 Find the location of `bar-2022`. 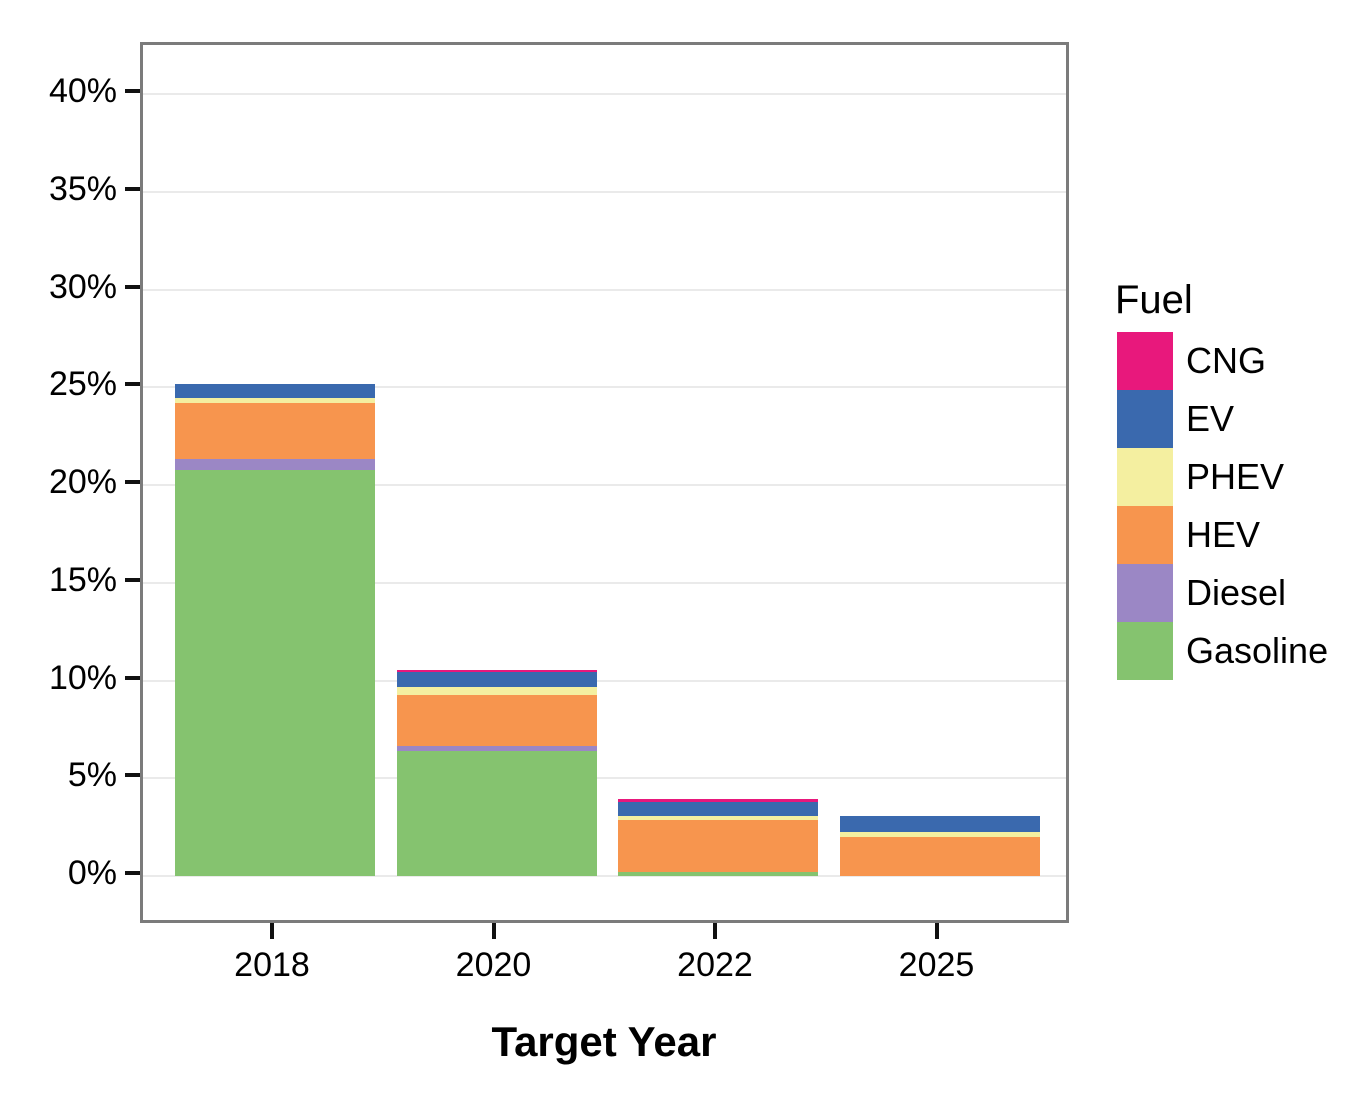

bar-2022 is located at coordinates (718, 485).